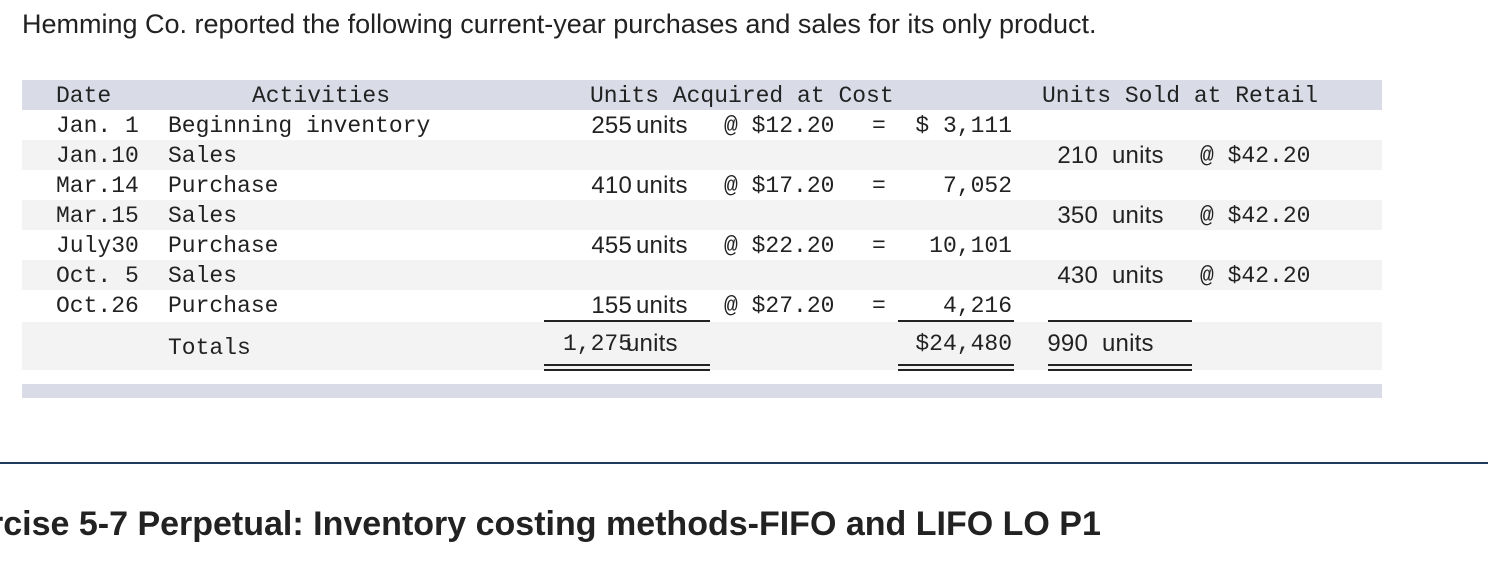  What do you see at coordinates (702, 275) in the screenshot?
I see `table-row: Oct. 5 Sales 430 units @ $42.20` at bounding box center [702, 275].